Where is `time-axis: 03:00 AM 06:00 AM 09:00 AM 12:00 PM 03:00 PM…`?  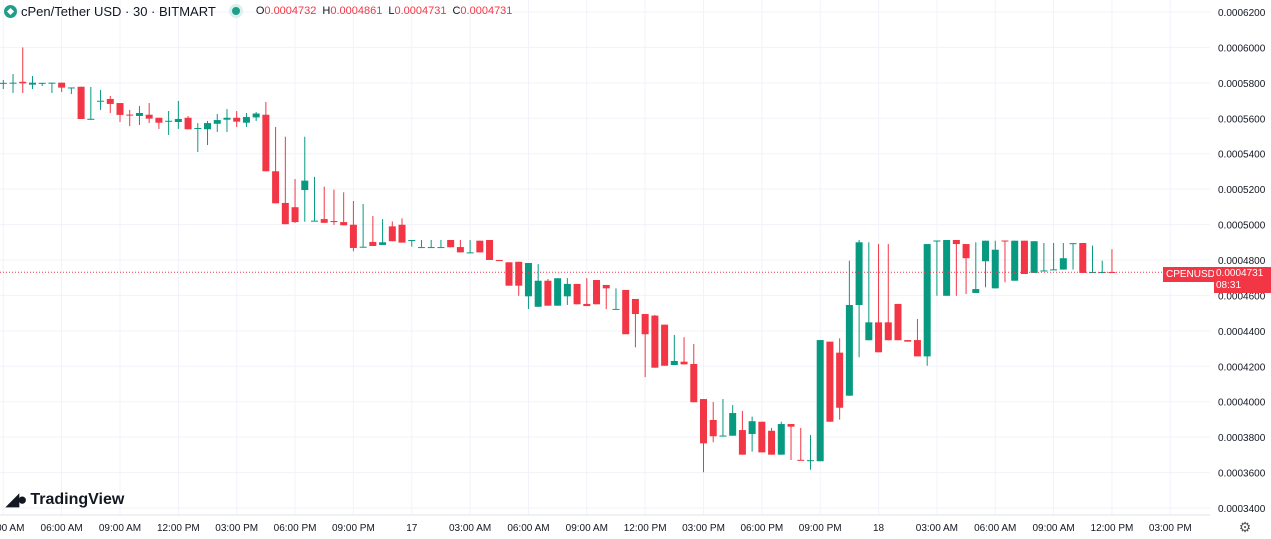
time-axis: 03:00 AM 06:00 AM 09:00 AM 12:00 PM 03:00 PM… is located at coordinates (596, 528).